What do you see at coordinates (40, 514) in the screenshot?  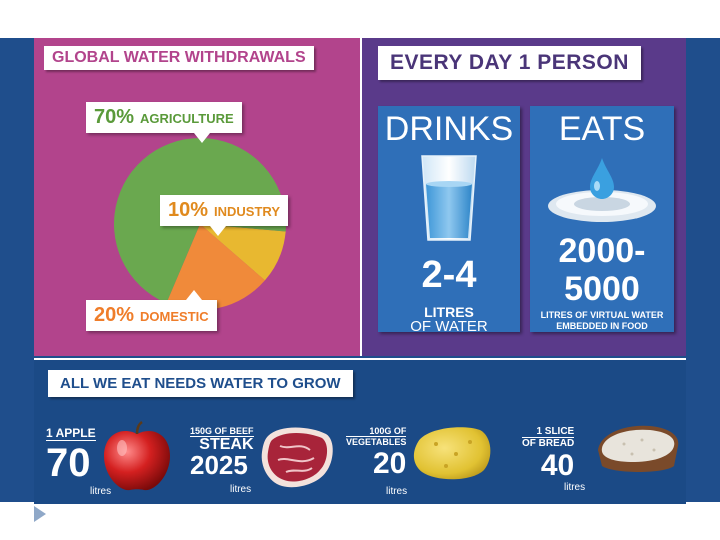 I see `slide-next-arrow-icon` at bounding box center [40, 514].